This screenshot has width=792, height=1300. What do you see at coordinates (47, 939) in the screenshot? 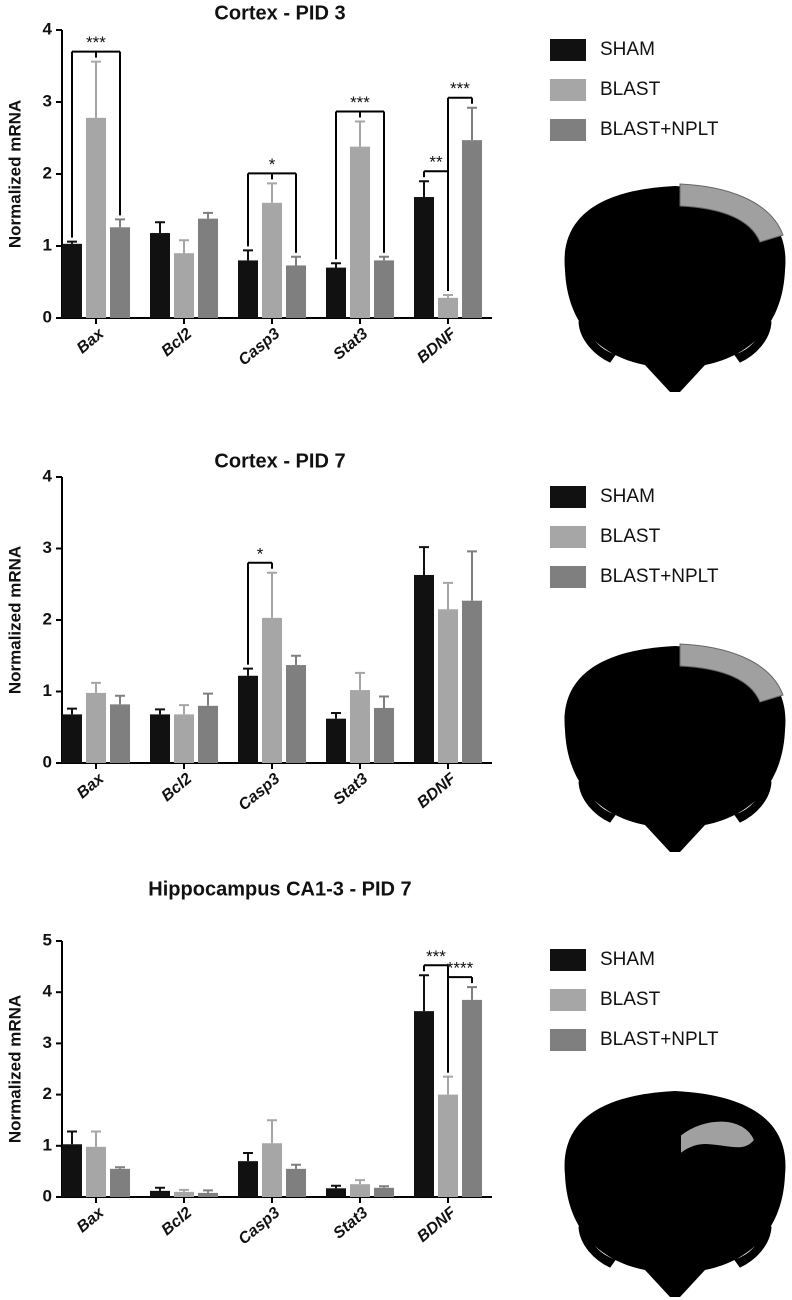
I see `y-tick-label: 5` at bounding box center [47, 939].